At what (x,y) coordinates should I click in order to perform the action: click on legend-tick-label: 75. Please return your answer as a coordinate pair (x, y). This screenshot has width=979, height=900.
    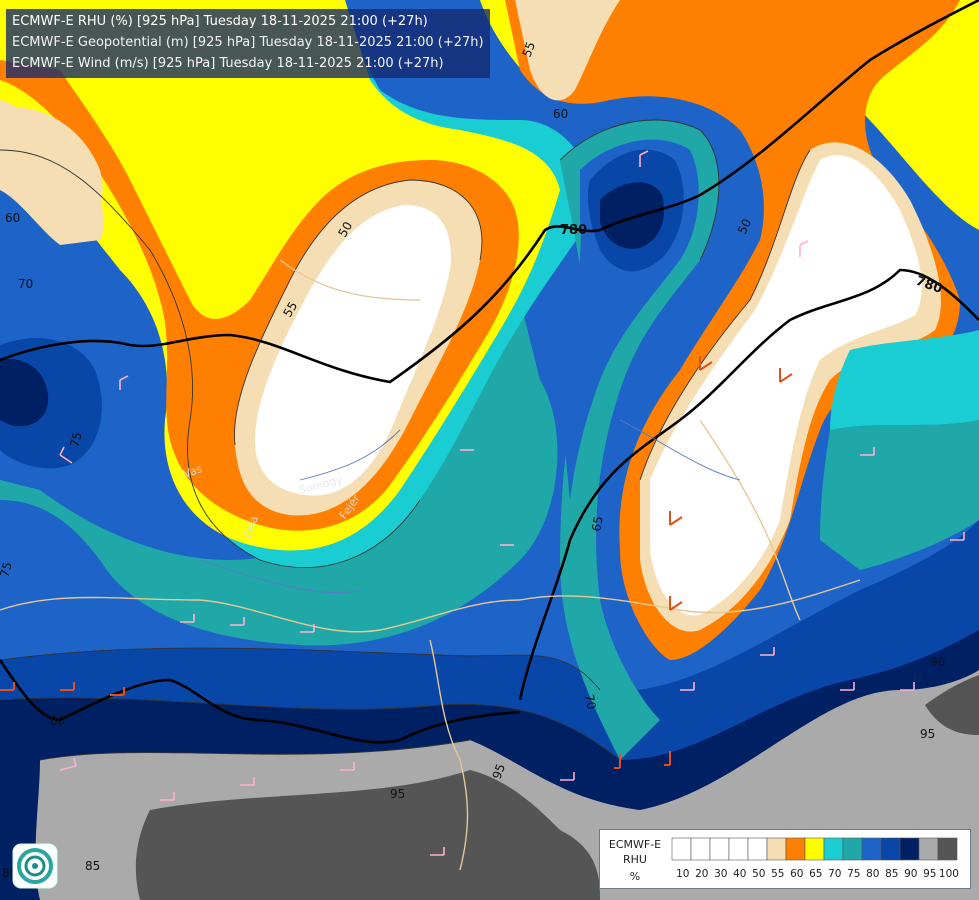
    Looking at the image, I should click on (854, 874).